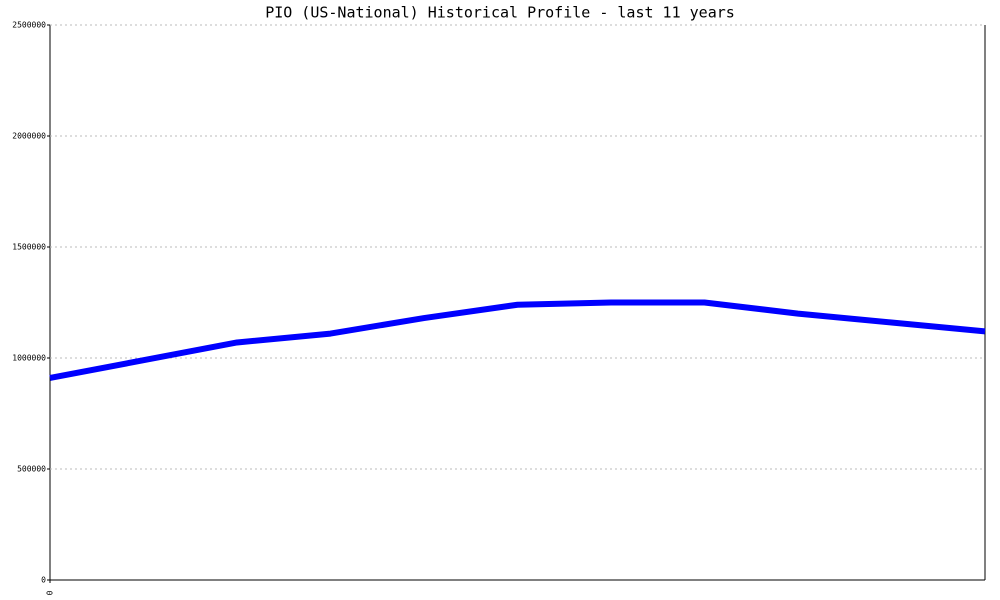 This screenshot has width=1000, height=600. I want to click on y-tick-label: 2500000, so click(29, 25).